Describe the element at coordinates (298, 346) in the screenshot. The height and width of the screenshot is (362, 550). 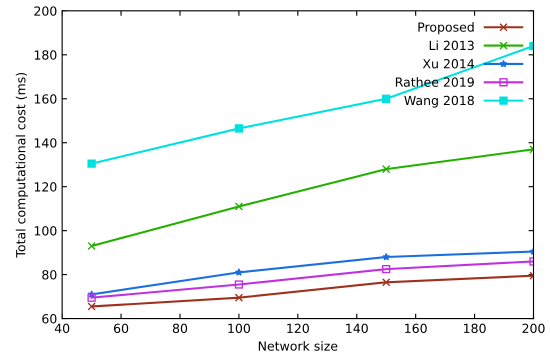
I see `x-axis-title: Network size` at that location.